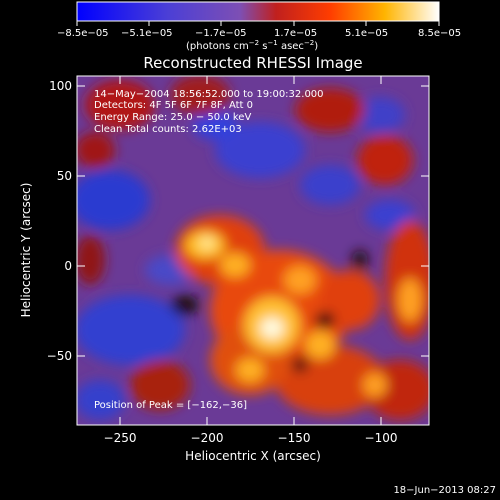  What do you see at coordinates (207, 438) in the screenshot?
I see `x-tick-label: −200` at bounding box center [207, 438].